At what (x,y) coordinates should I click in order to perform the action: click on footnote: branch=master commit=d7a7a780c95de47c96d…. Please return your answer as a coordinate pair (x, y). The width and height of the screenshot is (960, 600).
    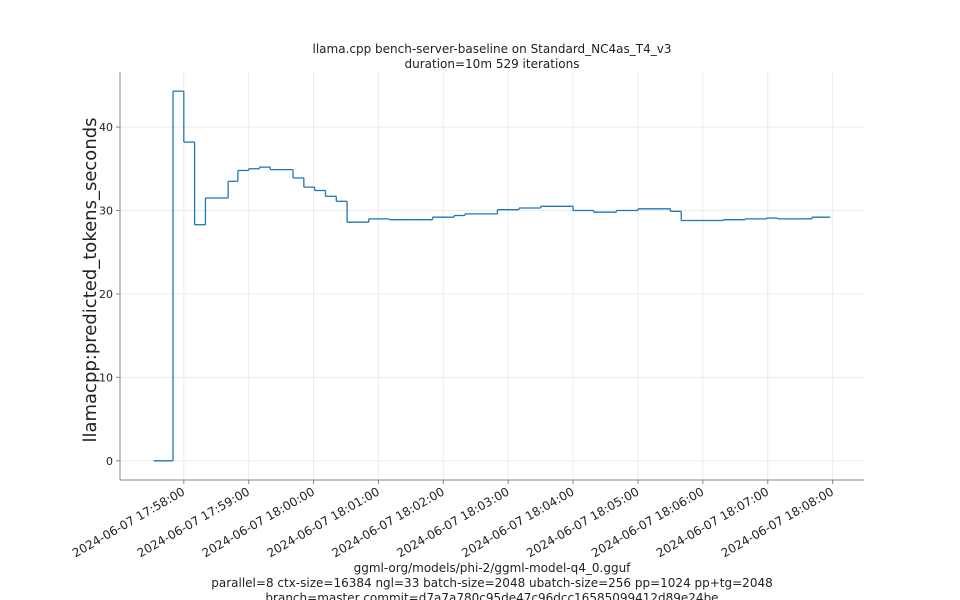
    Looking at the image, I should click on (491, 595).